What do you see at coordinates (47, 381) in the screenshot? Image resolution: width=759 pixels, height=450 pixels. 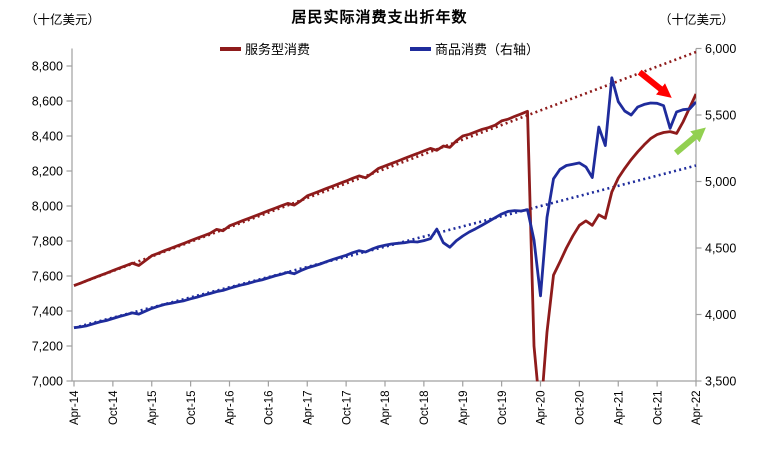 I see `left-axis-tick-label: 7,000` at bounding box center [47, 381].